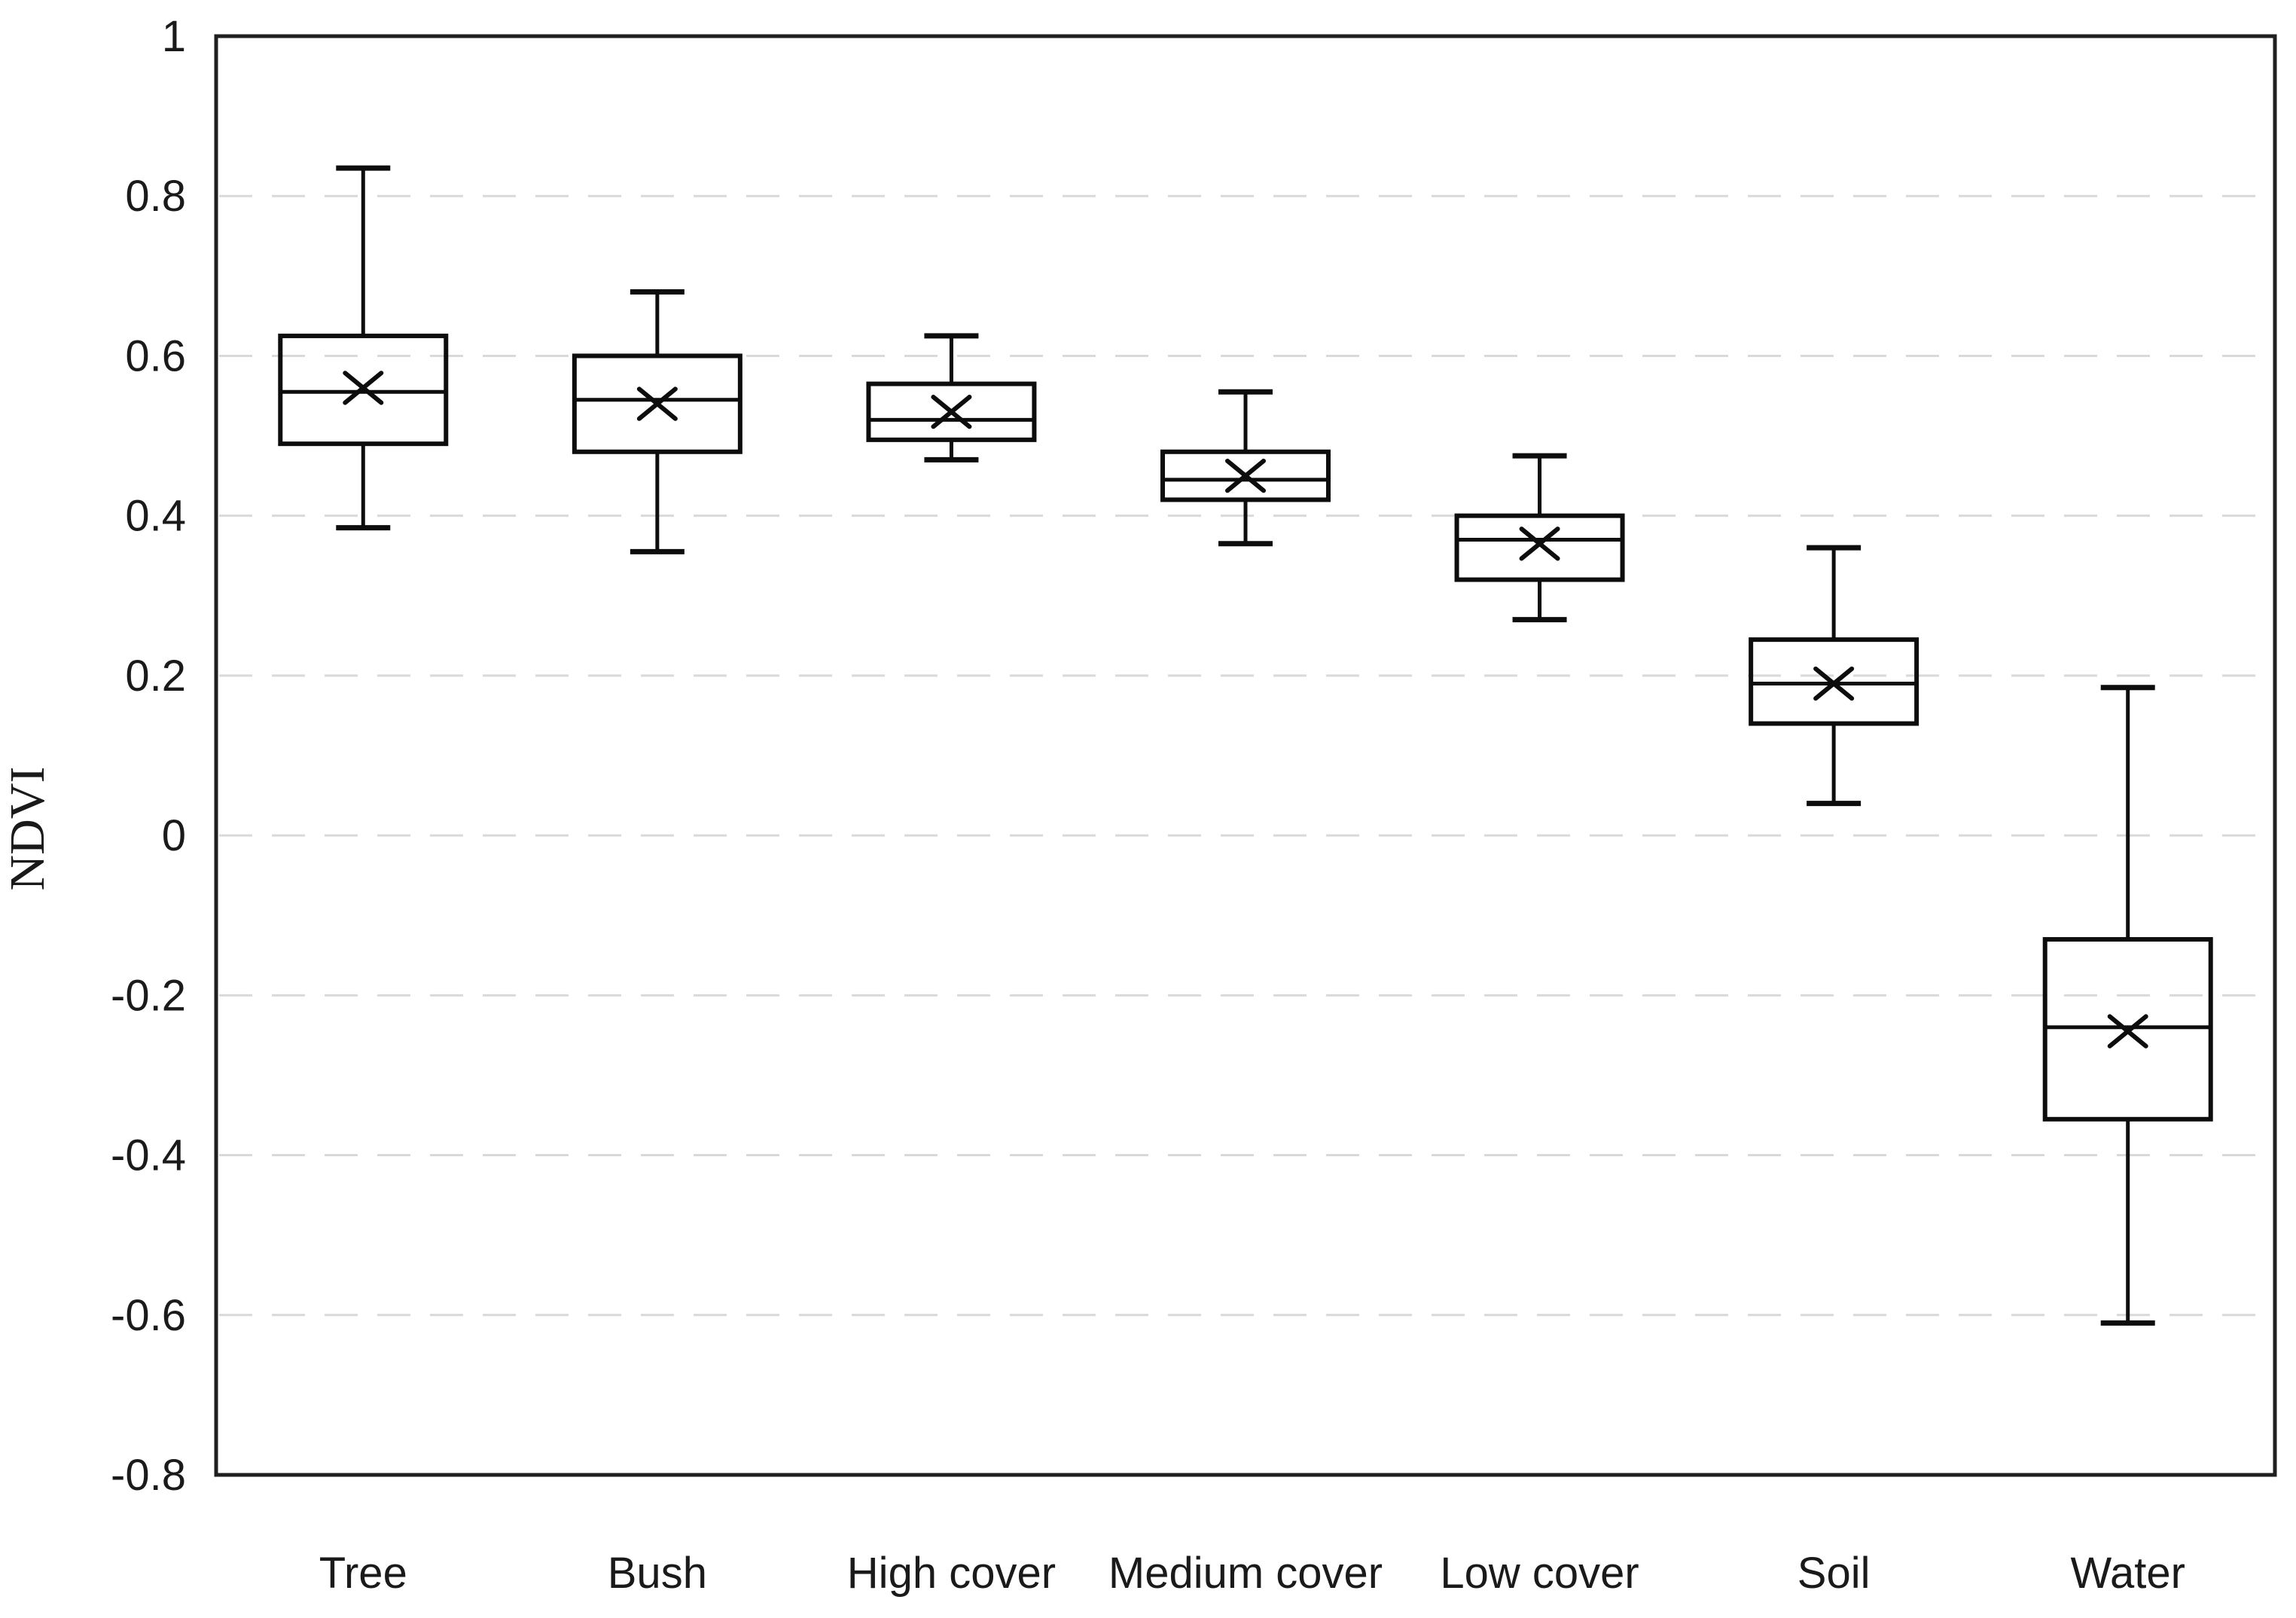 This screenshot has width=2296, height=1618. I want to click on iqr-box-medium-cover, so click(1245, 476).